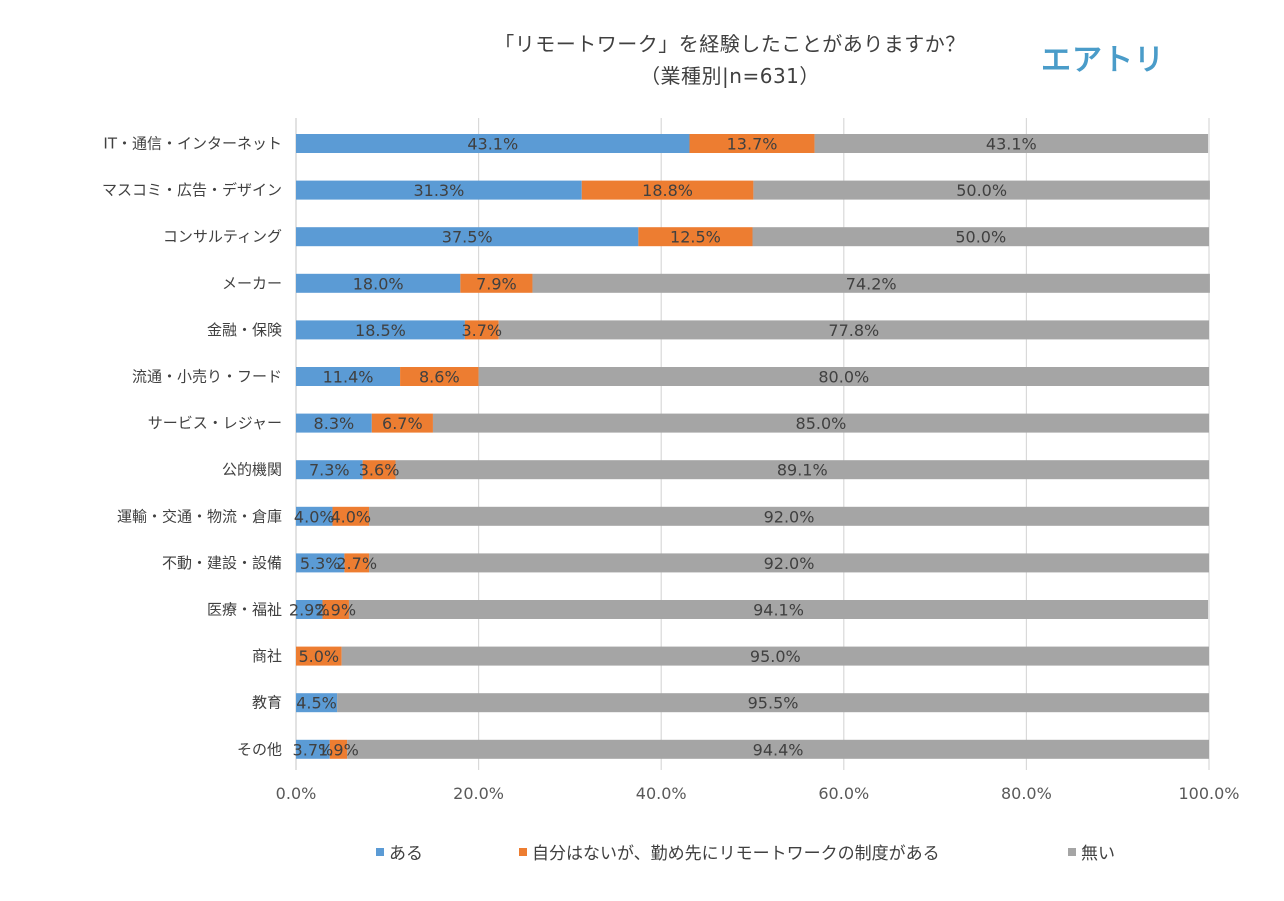 This screenshot has height=901, width=1284. I want to click on x-tick-label: 80.0%, so click(1026, 793).